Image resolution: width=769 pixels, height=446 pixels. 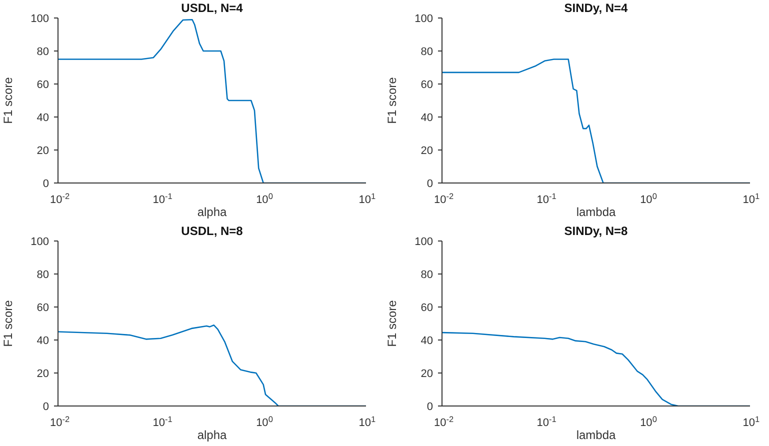 I want to click on chart-title: SINDy, N=8, so click(x=596, y=231).